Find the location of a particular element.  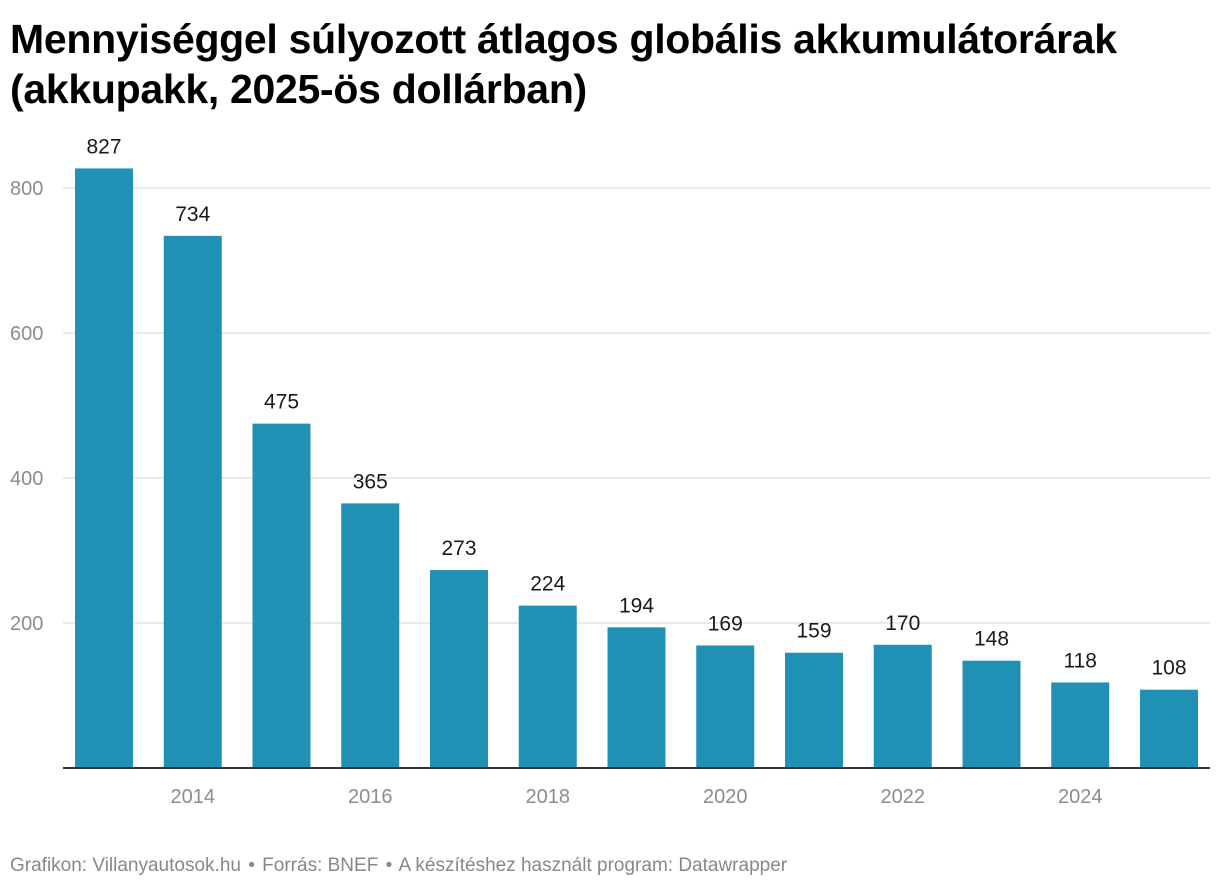

bar-2016 is located at coordinates (370, 635).